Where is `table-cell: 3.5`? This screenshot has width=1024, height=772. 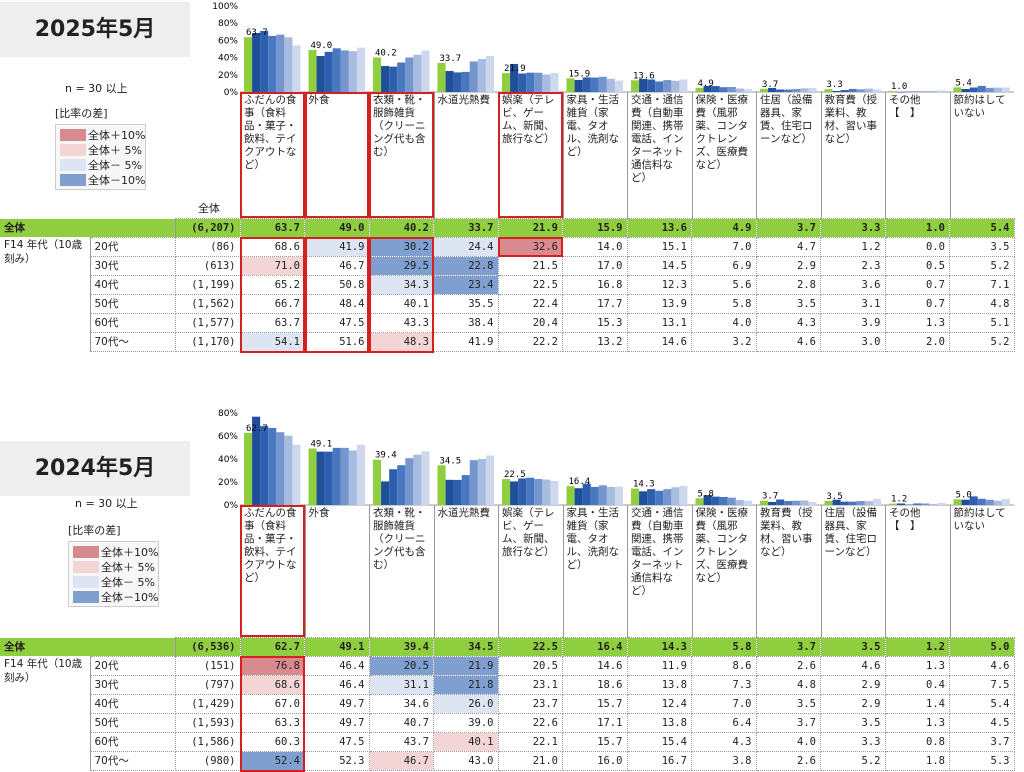
table-cell: 3.5 is located at coordinates (788, 304).